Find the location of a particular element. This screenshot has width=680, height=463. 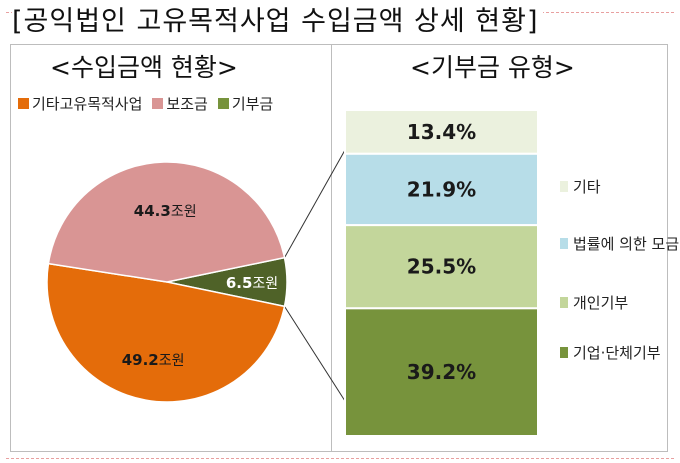

bar-label-corporate: 39.2% is located at coordinates (441, 372).